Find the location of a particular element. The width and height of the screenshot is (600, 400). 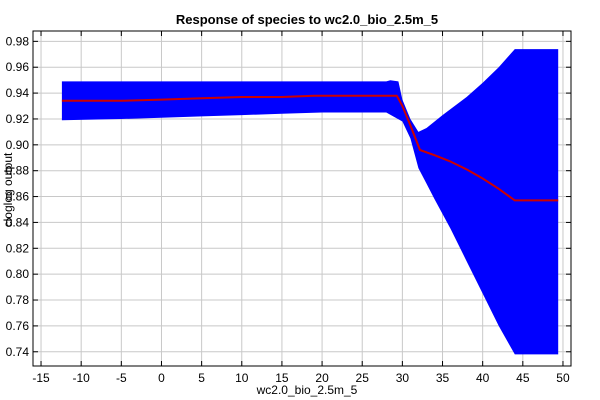

x-tick-label: -10 is located at coordinates (82, 378).